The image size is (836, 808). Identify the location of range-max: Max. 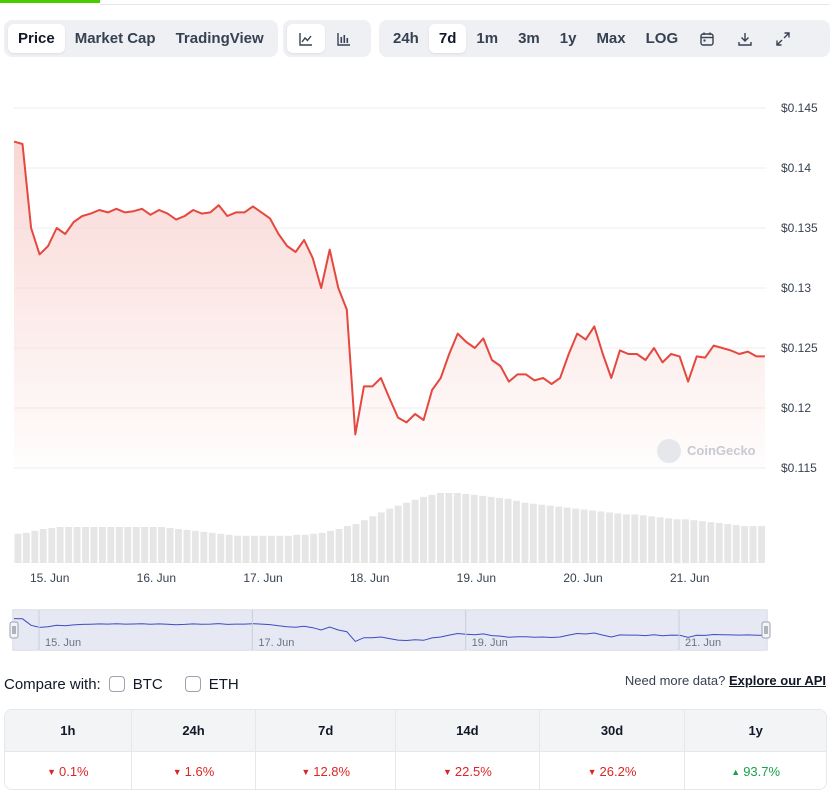
(611, 38).